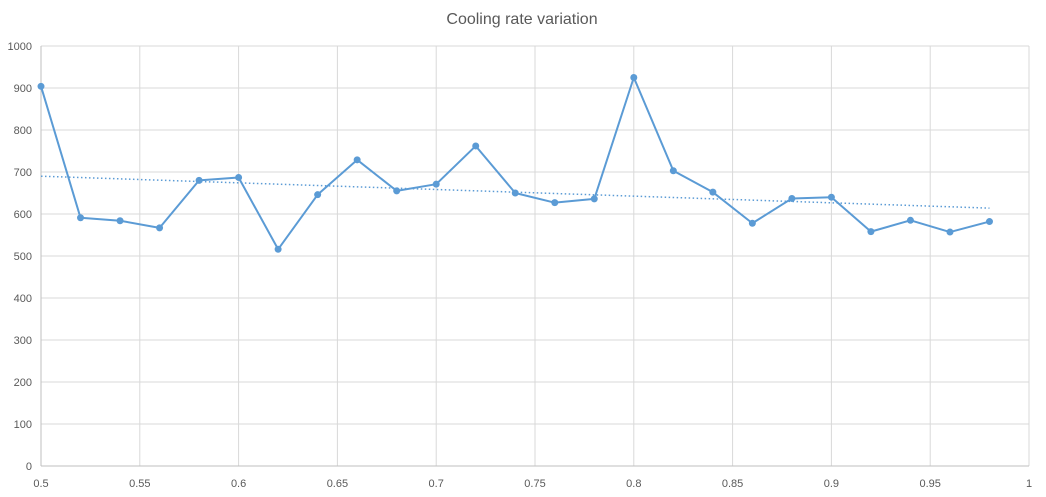  What do you see at coordinates (29, 467) in the screenshot?
I see `y-tick-label: 0` at bounding box center [29, 467].